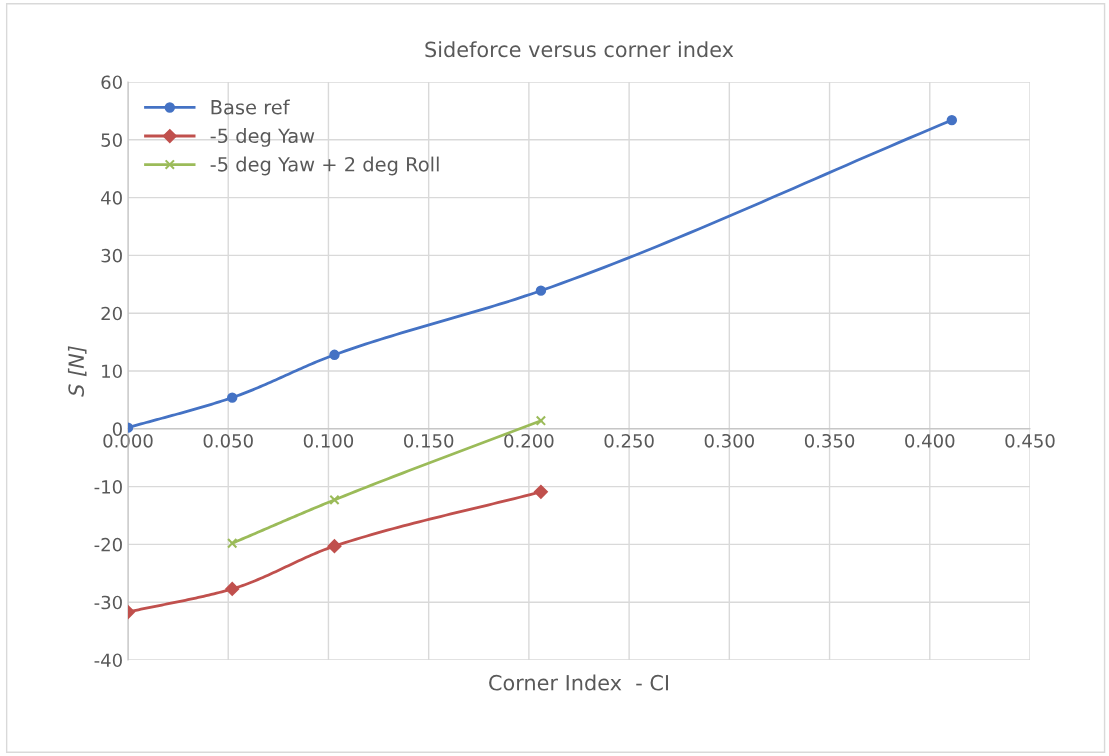 The height and width of the screenshot is (756, 1109). What do you see at coordinates (108, 544) in the screenshot?
I see `y-tick-label: -20` at bounding box center [108, 544].